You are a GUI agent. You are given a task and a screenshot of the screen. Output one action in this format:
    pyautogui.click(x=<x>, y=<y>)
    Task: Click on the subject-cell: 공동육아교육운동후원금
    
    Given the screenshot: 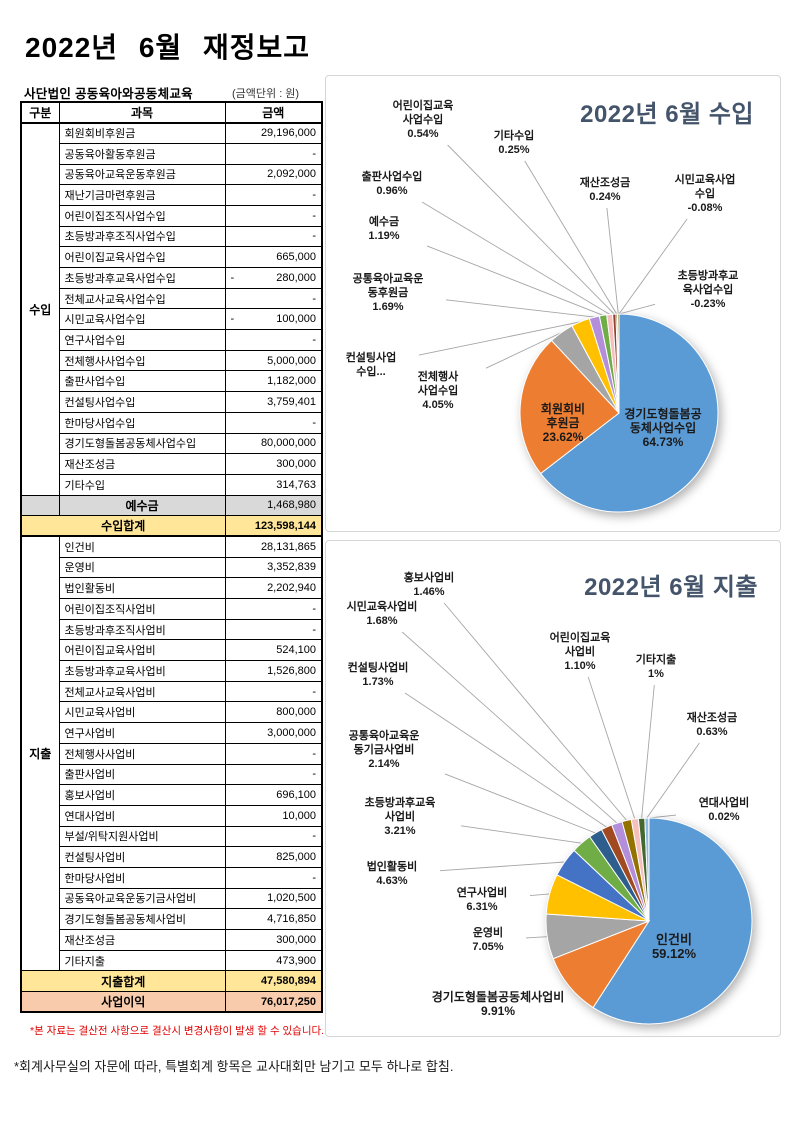 What is the action you would take?
    pyautogui.click(x=142, y=174)
    